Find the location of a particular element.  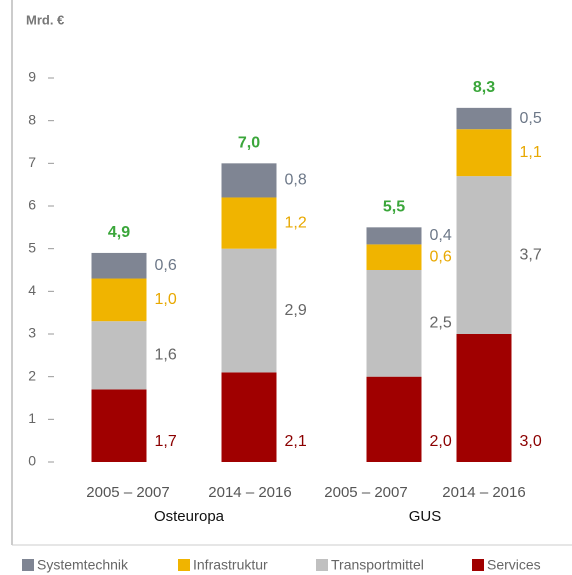

legend-label: Transportmittel is located at coordinates (377, 565).